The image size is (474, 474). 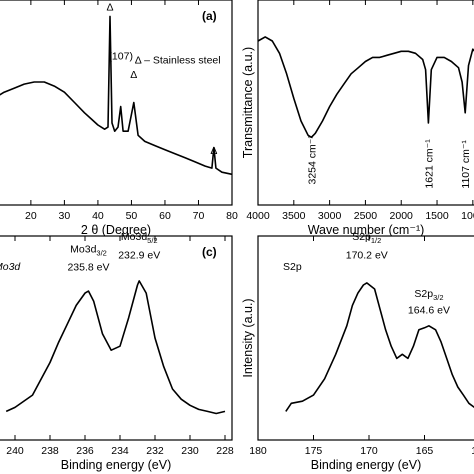 What do you see at coordinates (330, 216) in the screenshot?
I see `chart-2-x-tick-label: 3000` at bounding box center [330, 216].